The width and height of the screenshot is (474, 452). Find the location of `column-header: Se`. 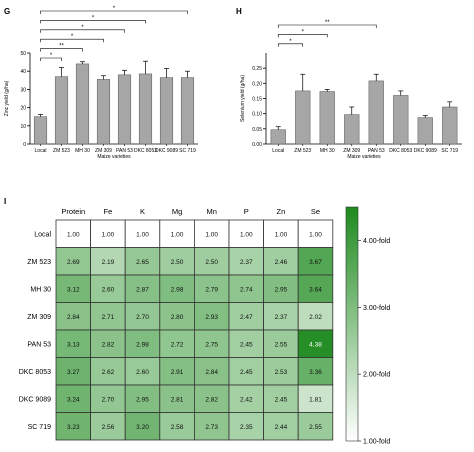

column-header: Se is located at coordinates (315, 211).